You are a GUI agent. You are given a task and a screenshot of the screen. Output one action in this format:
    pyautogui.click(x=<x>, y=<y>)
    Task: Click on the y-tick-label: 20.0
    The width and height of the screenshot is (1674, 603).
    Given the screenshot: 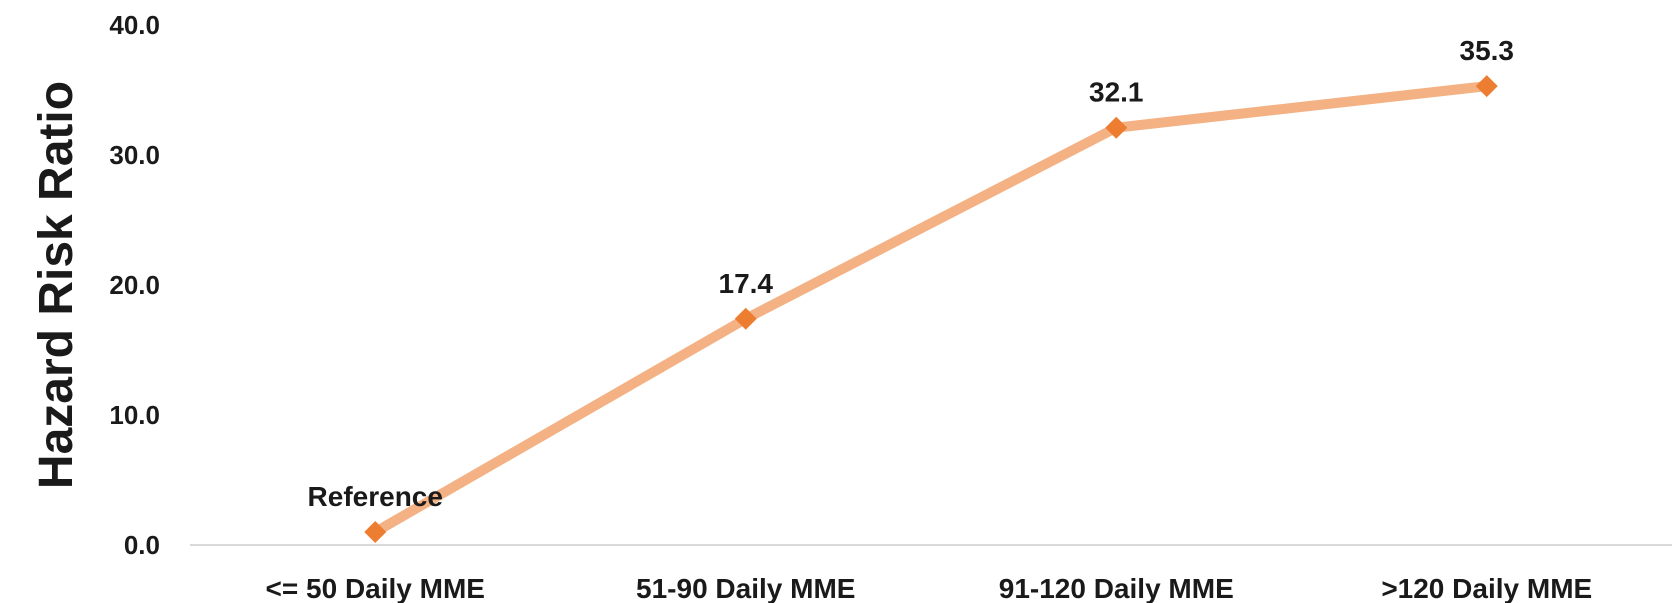 What is the action you would take?
    pyautogui.click(x=134, y=285)
    